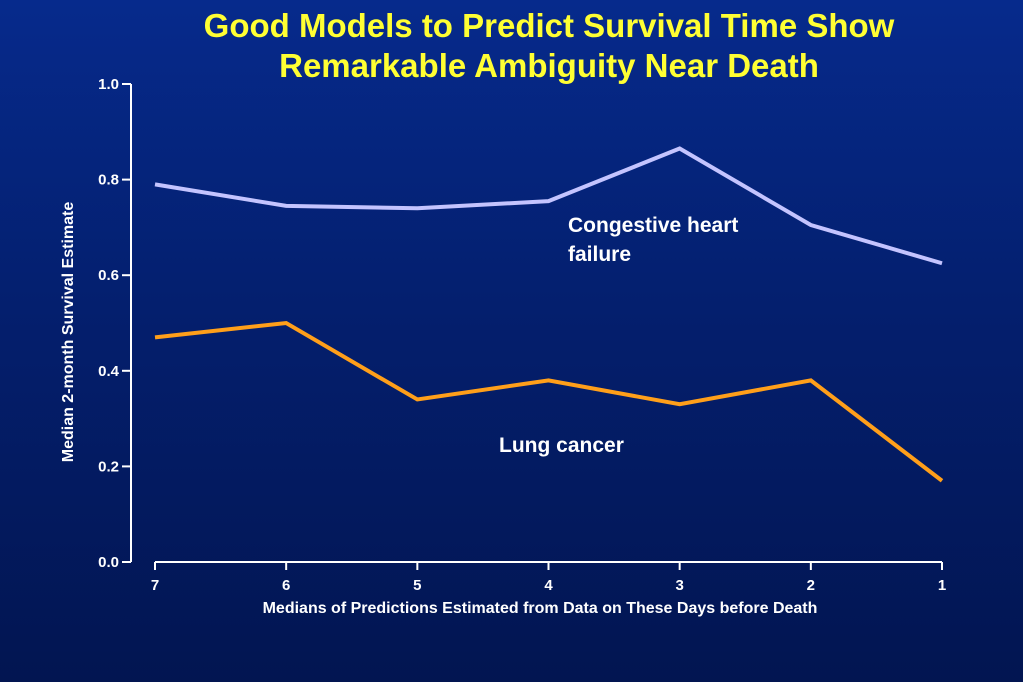 The height and width of the screenshot is (682, 1023). Describe the element at coordinates (286, 585) in the screenshot. I see `x-tick-label: 6` at that location.